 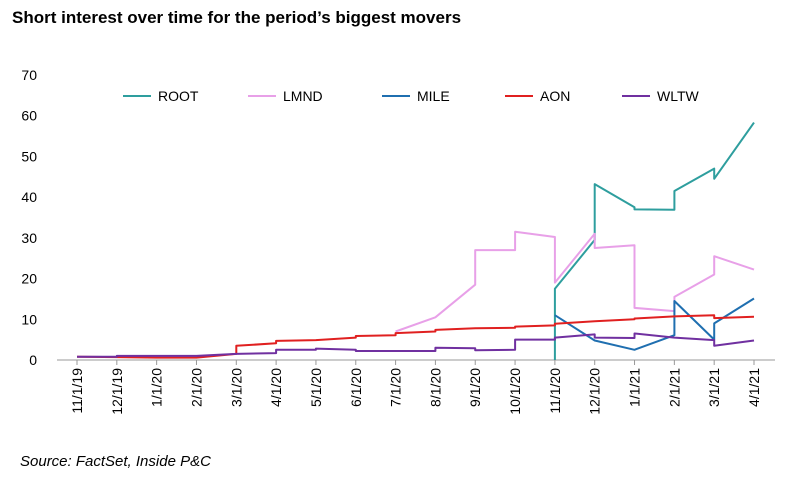 What do you see at coordinates (515, 391) in the screenshot?
I see `x-tick-label: 10/1/20` at bounding box center [515, 391].